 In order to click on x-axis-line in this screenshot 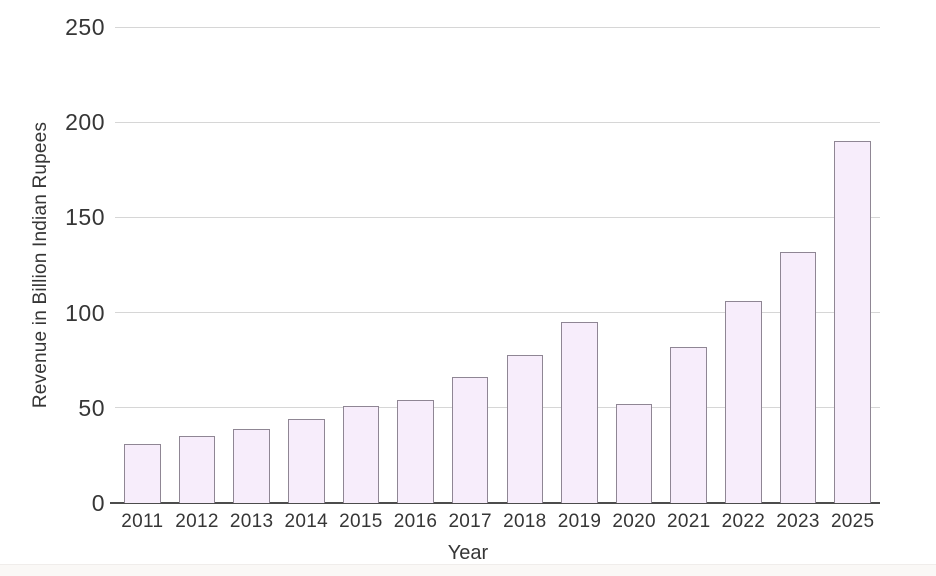, I will do `click(495, 503)`.